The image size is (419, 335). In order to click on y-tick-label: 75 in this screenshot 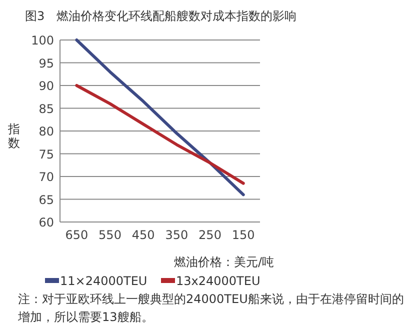, I will do `click(46, 154)`.